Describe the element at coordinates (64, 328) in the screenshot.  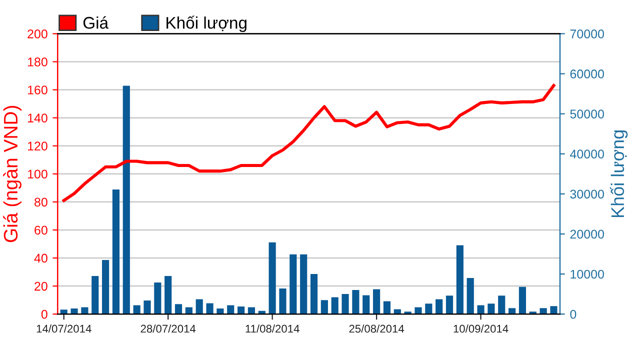
I see `x-tick-label: 14/07/2014` at that location.